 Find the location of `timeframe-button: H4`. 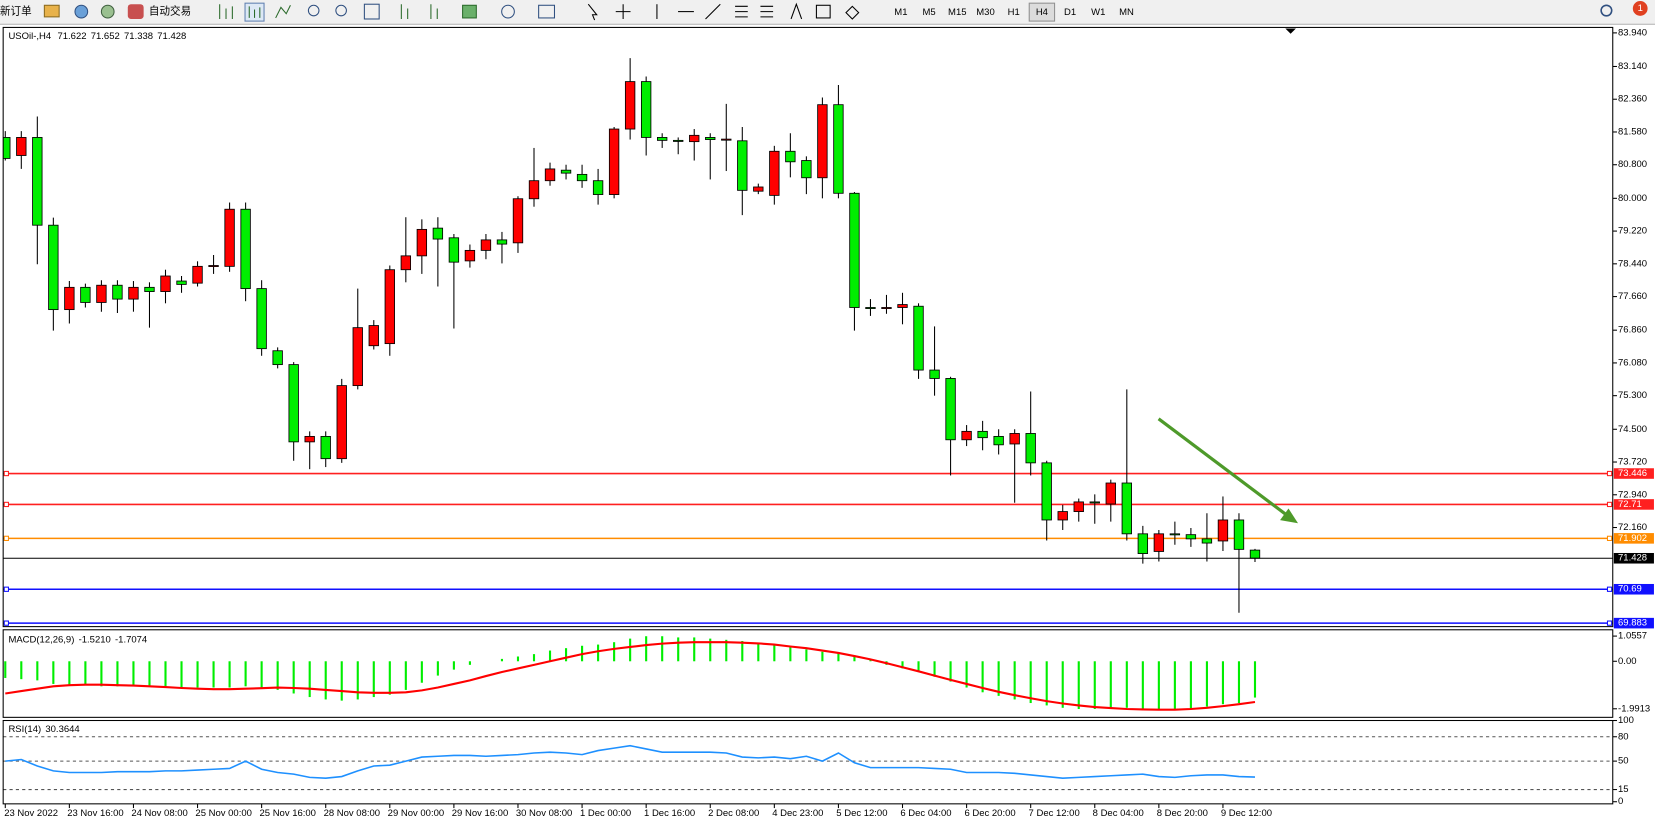

timeframe-button: H4 is located at coordinates (1042, 12).